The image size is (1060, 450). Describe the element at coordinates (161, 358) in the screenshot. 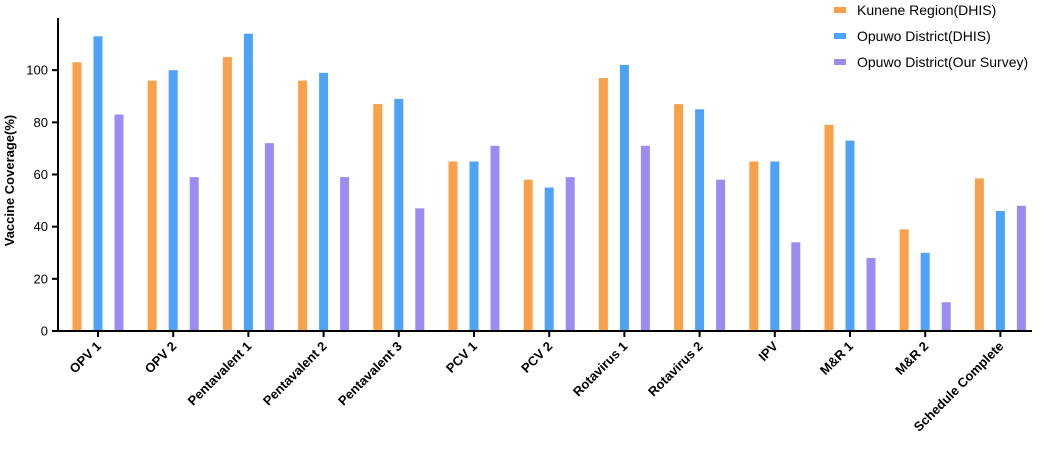

I see `x-tick-label-opv-2: OPV 2` at that location.